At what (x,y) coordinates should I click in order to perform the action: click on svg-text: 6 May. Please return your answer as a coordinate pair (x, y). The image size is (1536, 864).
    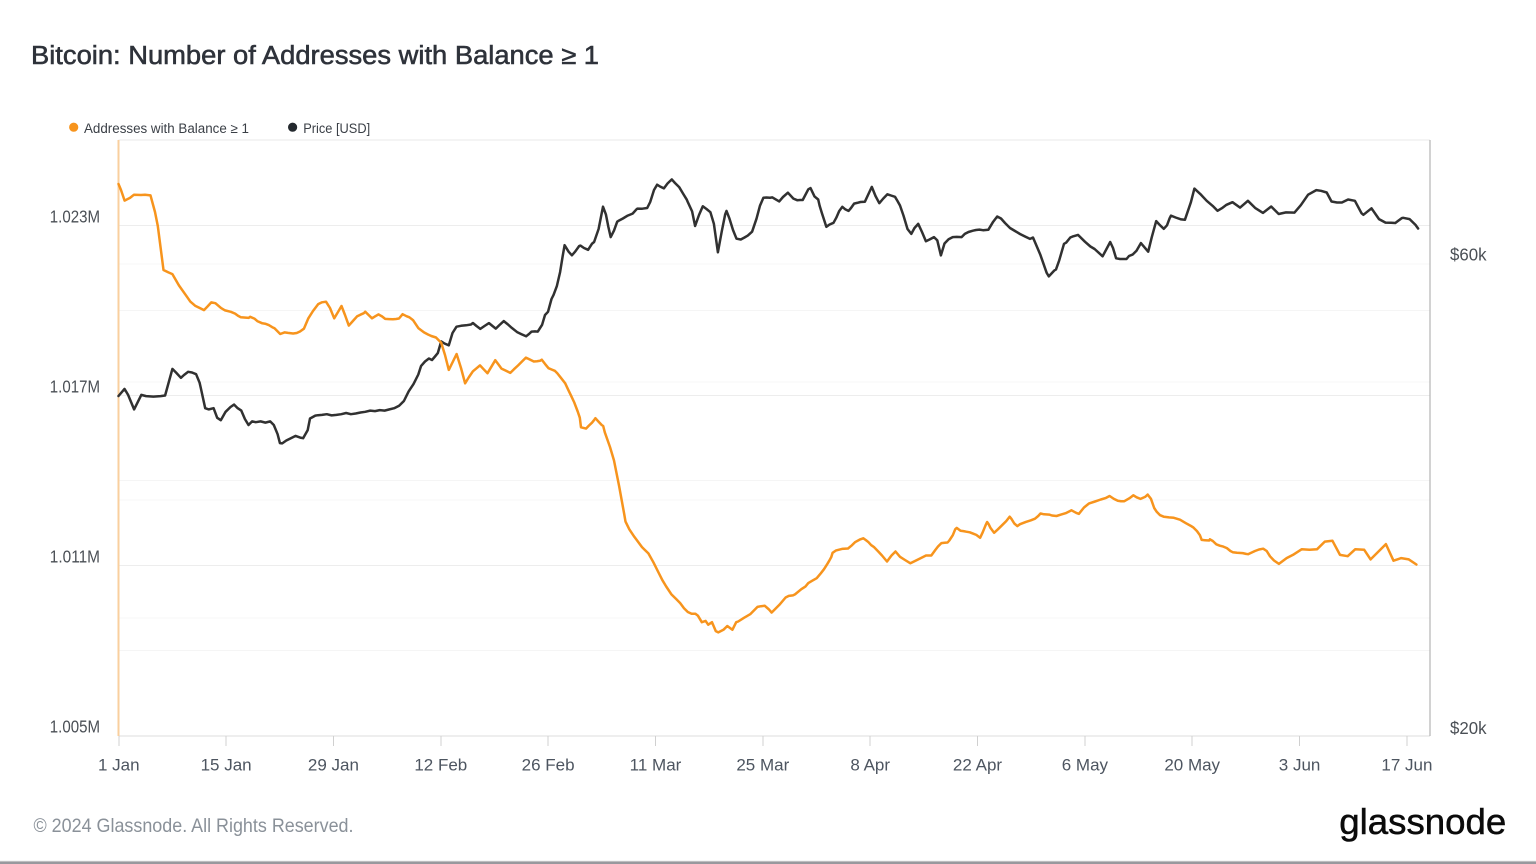
    Looking at the image, I should click on (1085, 765).